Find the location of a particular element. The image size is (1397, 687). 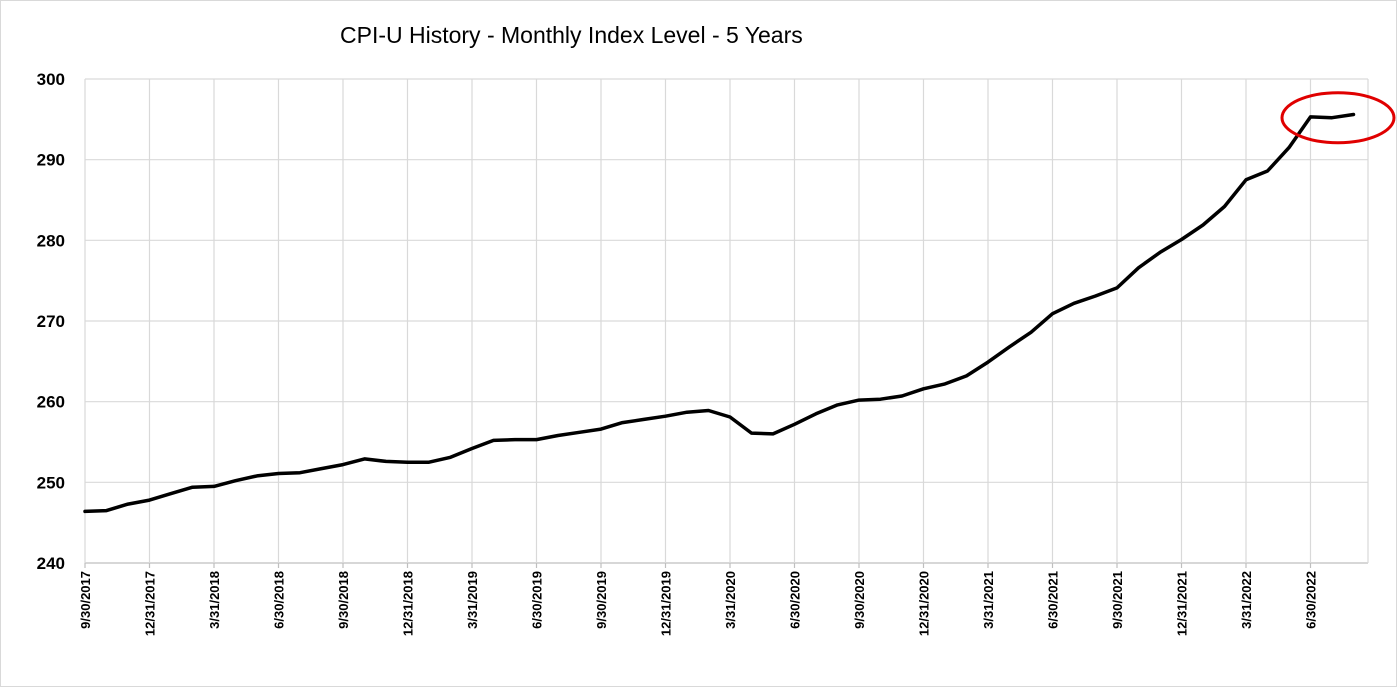

x-tick-label: 12/31/2019 is located at coordinates (666, 603).